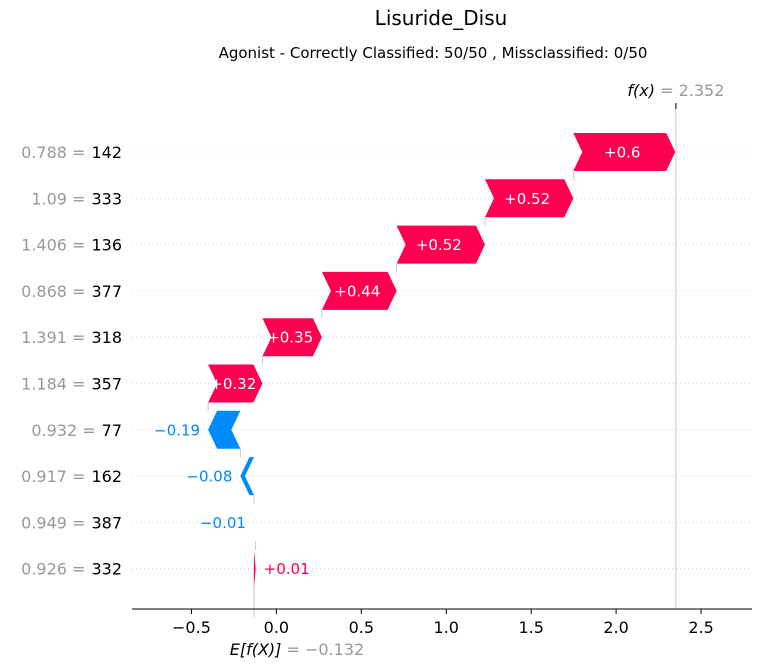  What do you see at coordinates (276, 627) in the screenshot?
I see `x-tick-label: 0.0` at bounding box center [276, 627].